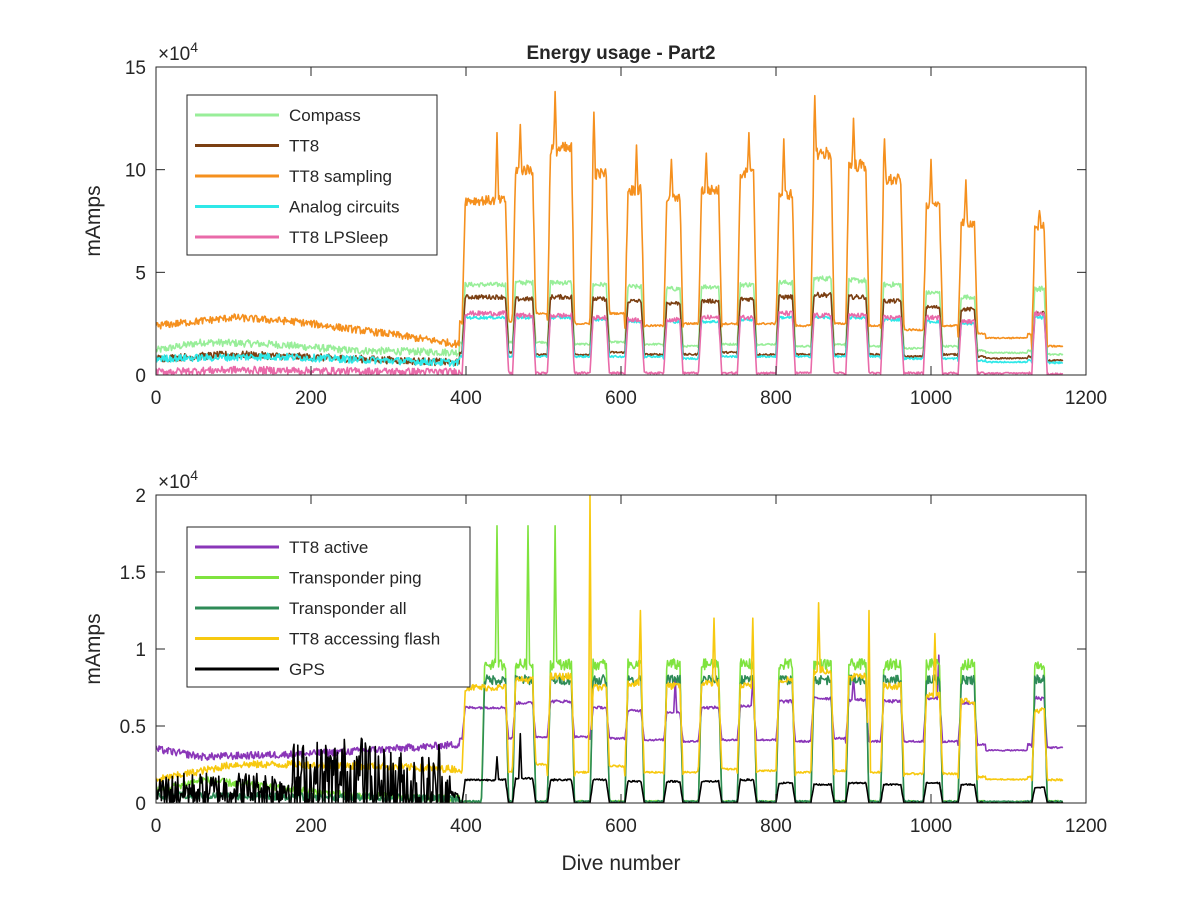 This screenshot has width=1200, height=900. Describe the element at coordinates (194, 47) in the screenshot. I see `top-y-exponent-power: 4` at that location.